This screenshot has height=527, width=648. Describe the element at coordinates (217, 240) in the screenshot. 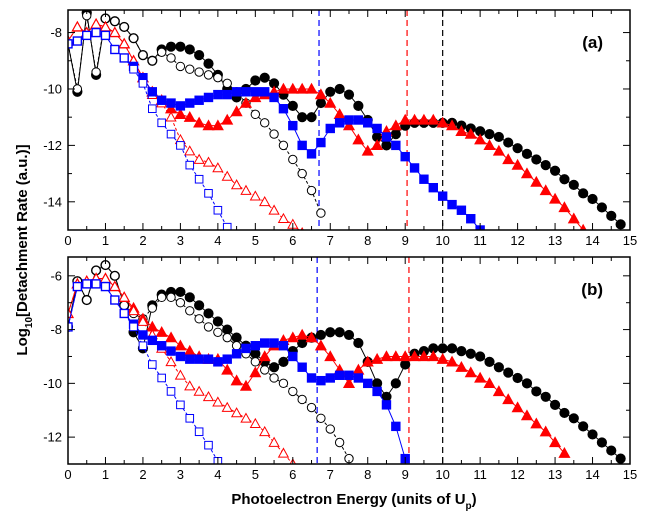

I see `x-tick-label: 4` at that location.